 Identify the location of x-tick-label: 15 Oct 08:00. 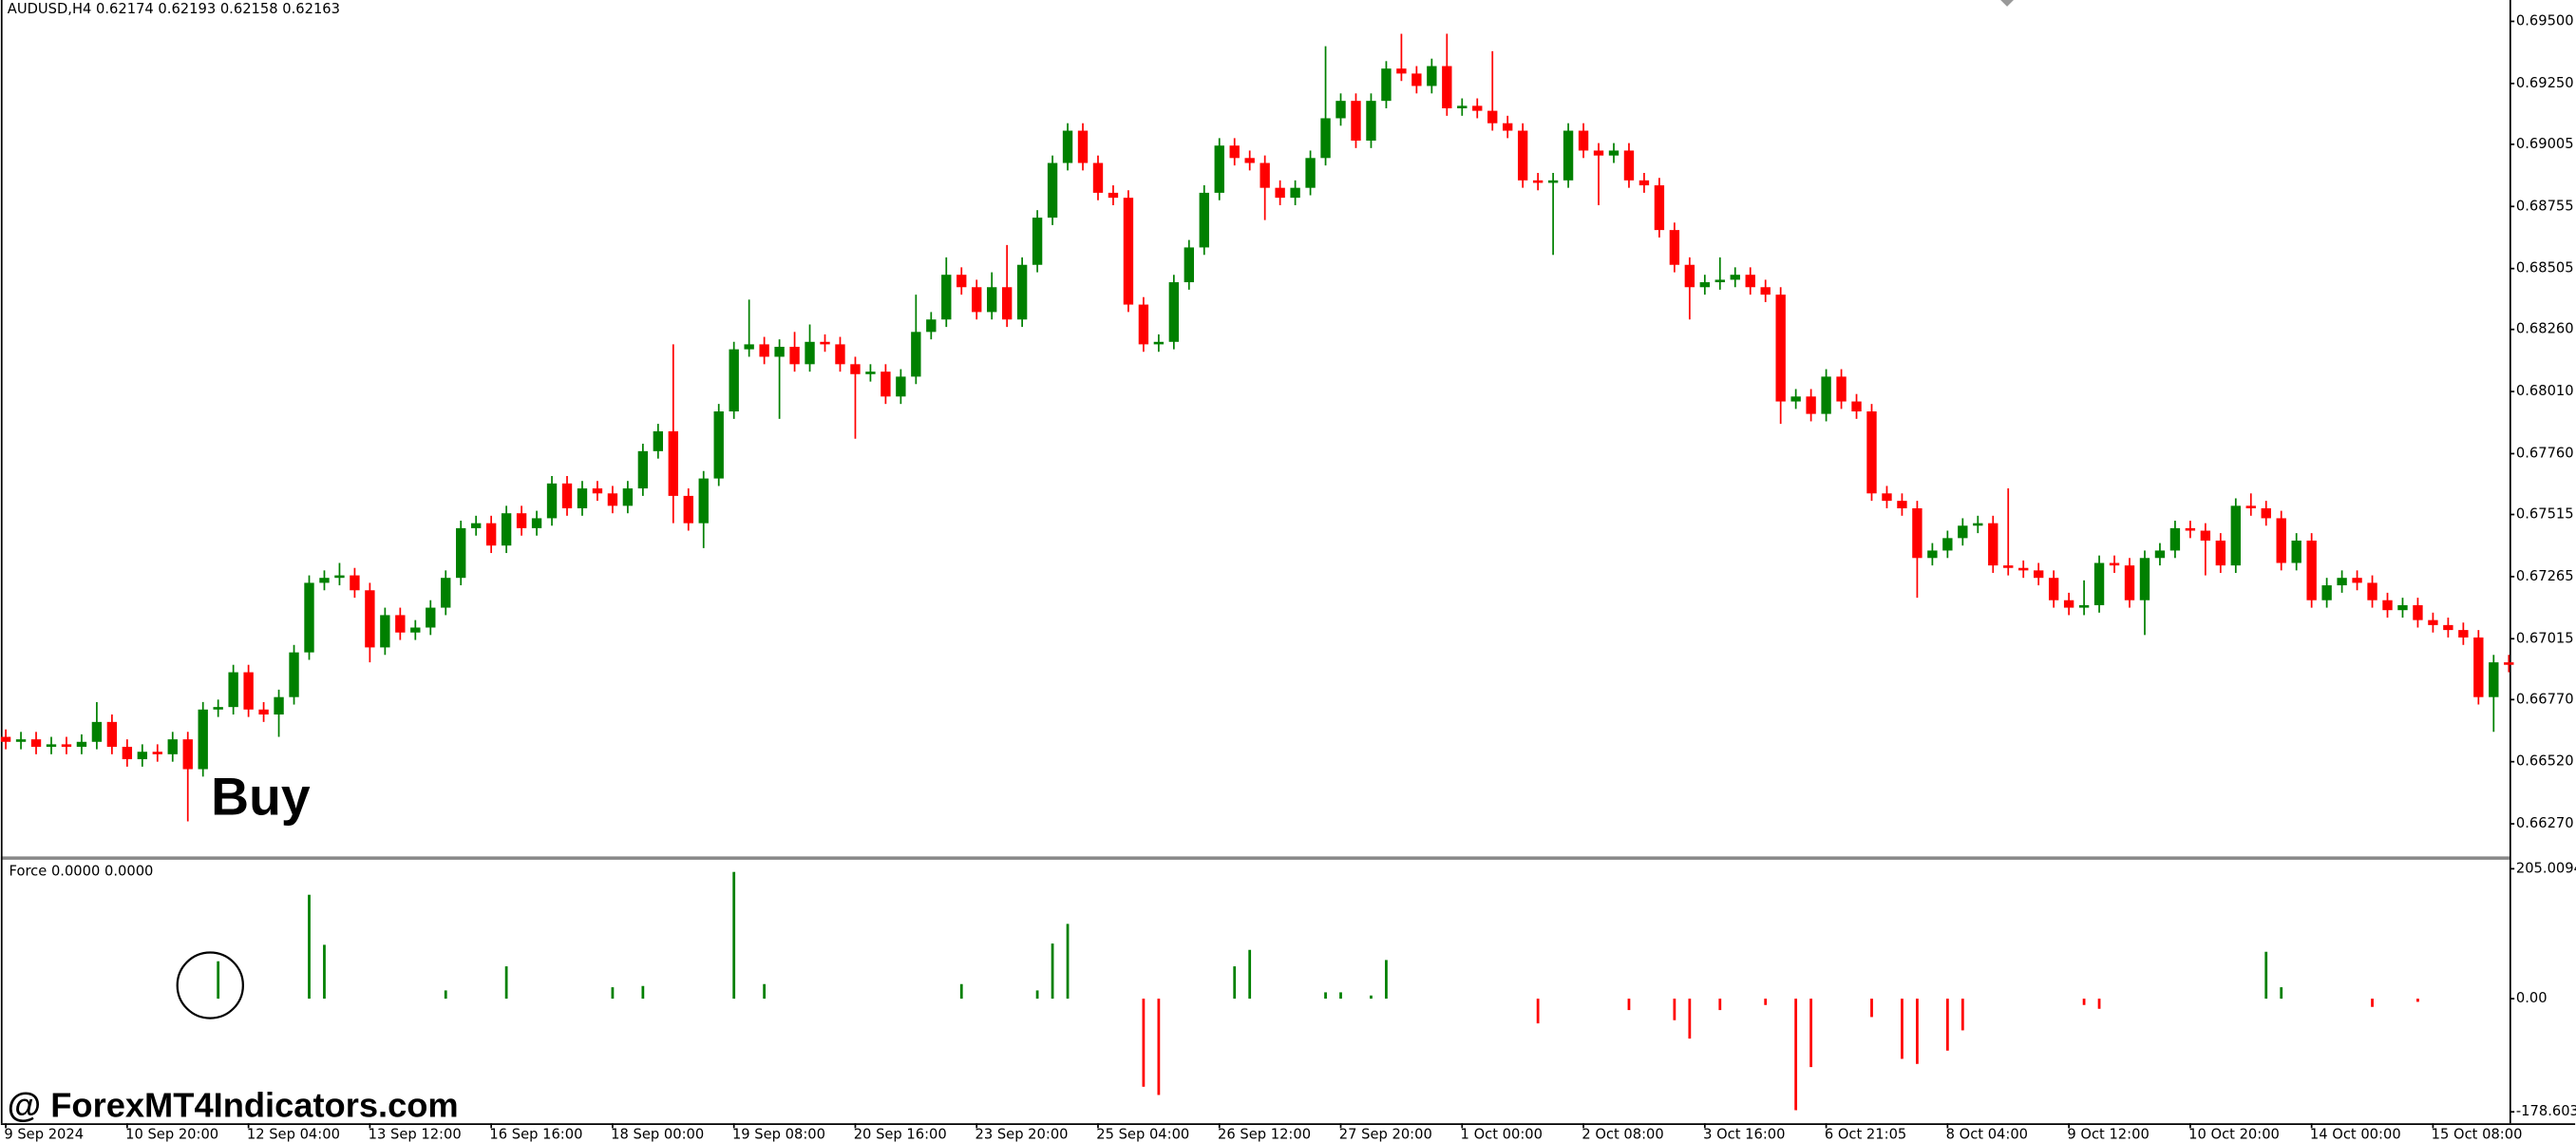
(2477, 1134).